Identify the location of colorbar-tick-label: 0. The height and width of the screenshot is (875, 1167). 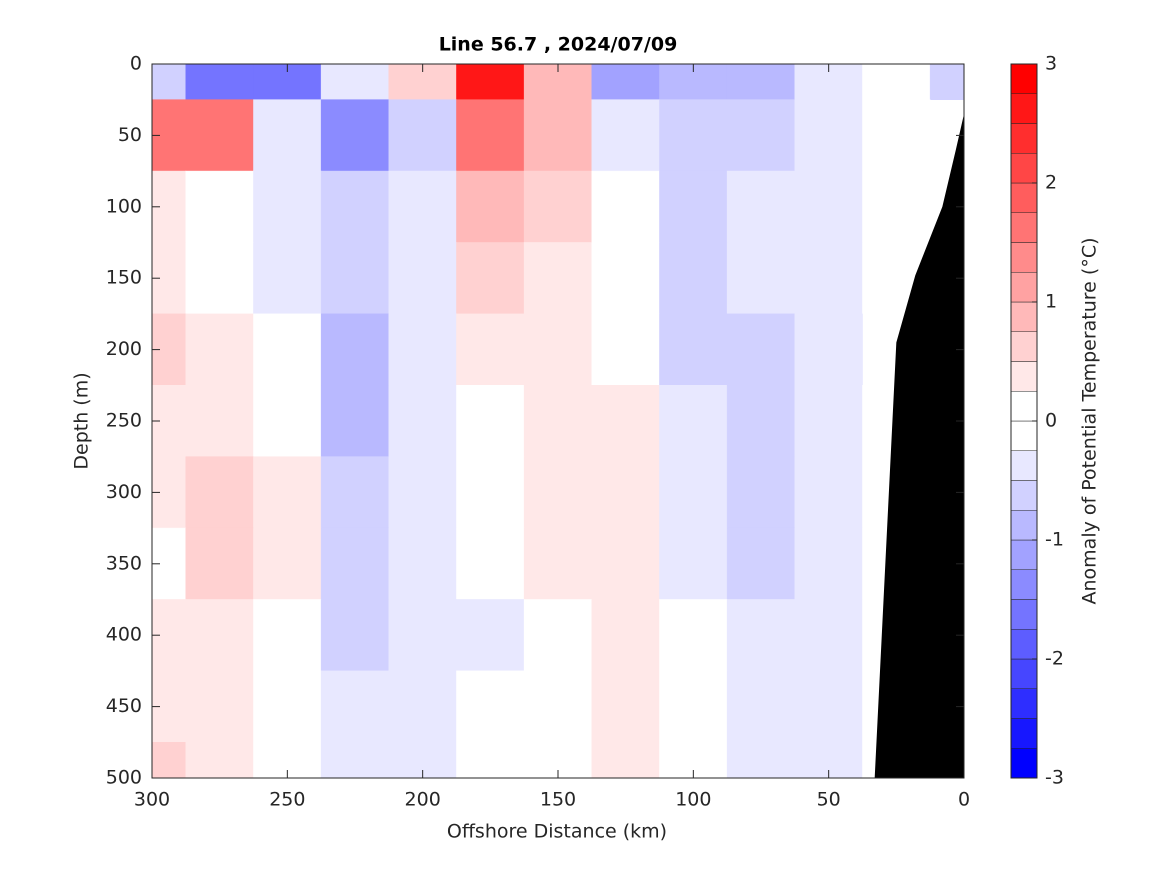
(1051, 421).